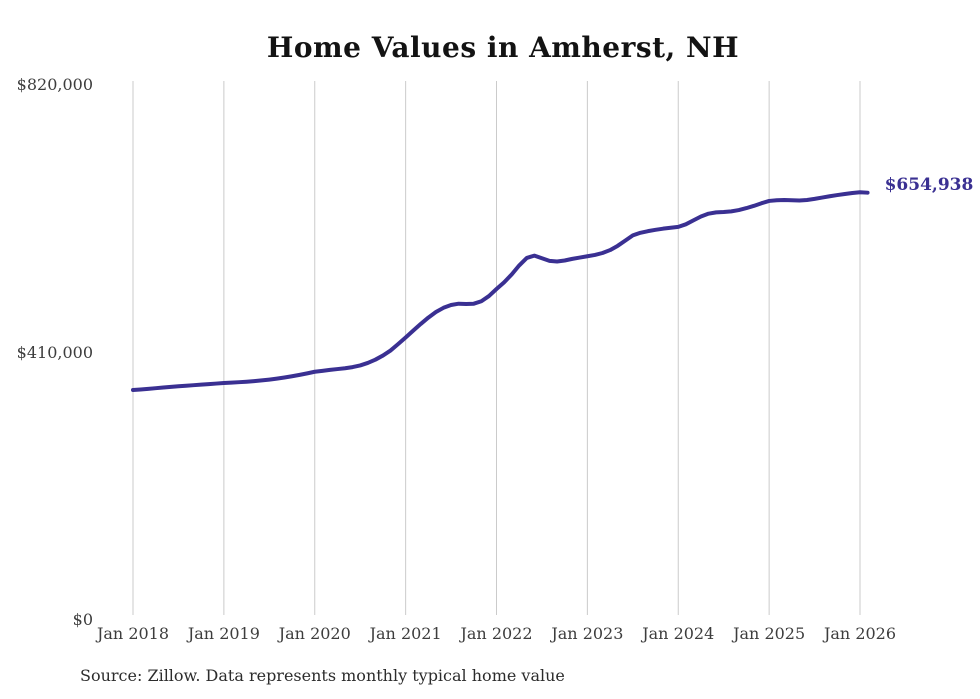 The image size is (980, 699). I want to click on chart-title: Home Values in Amherst, NH, so click(503, 47).